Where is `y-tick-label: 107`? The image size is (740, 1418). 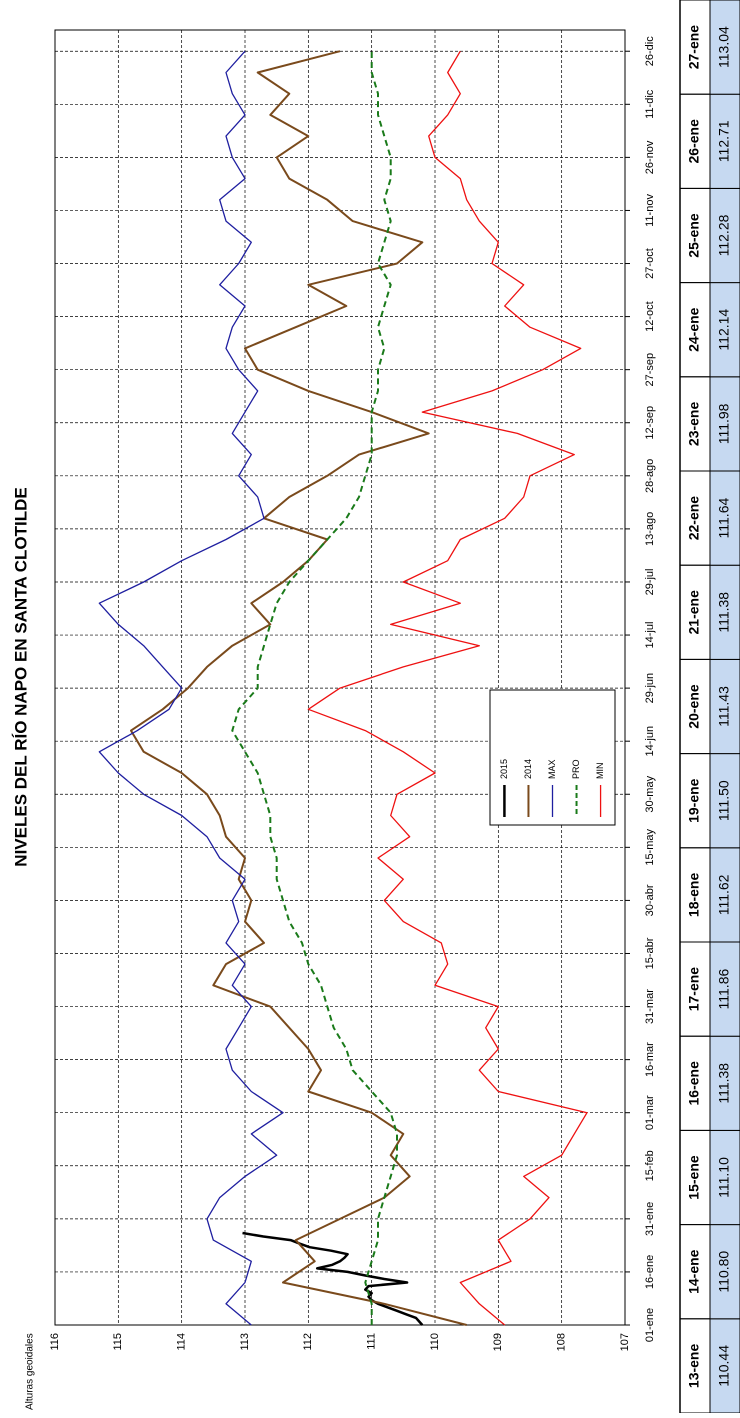 y-tick-label: 107 is located at coordinates (625, 1342).